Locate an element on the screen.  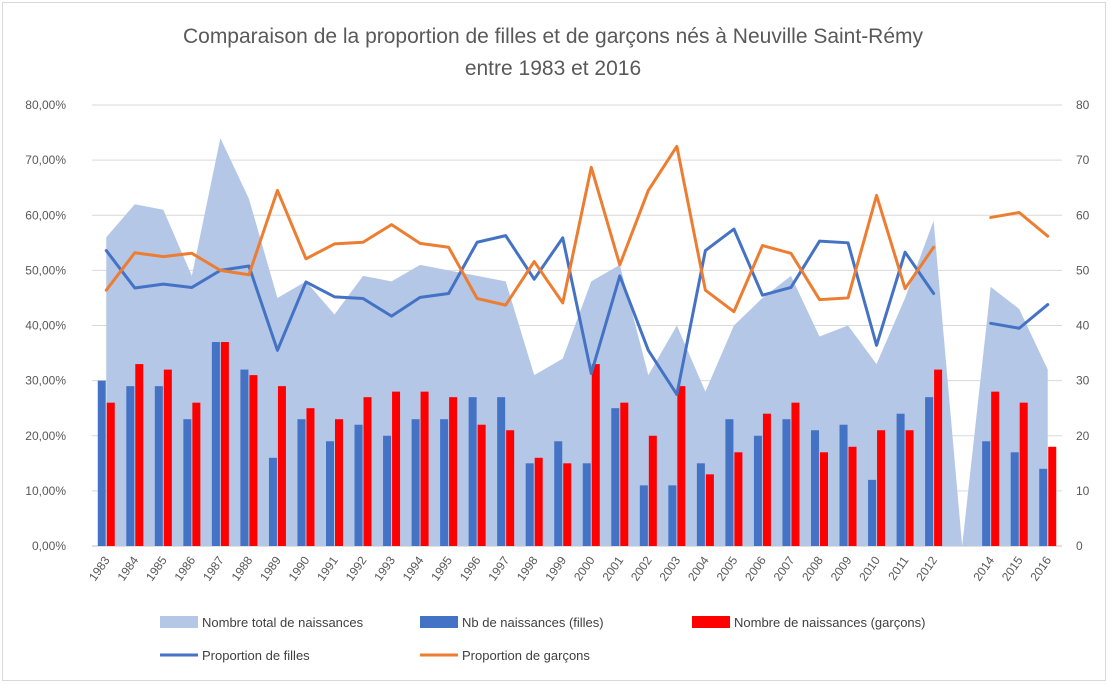
left-axis-tick-label: 50,00% is located at coordinates (45, 270).